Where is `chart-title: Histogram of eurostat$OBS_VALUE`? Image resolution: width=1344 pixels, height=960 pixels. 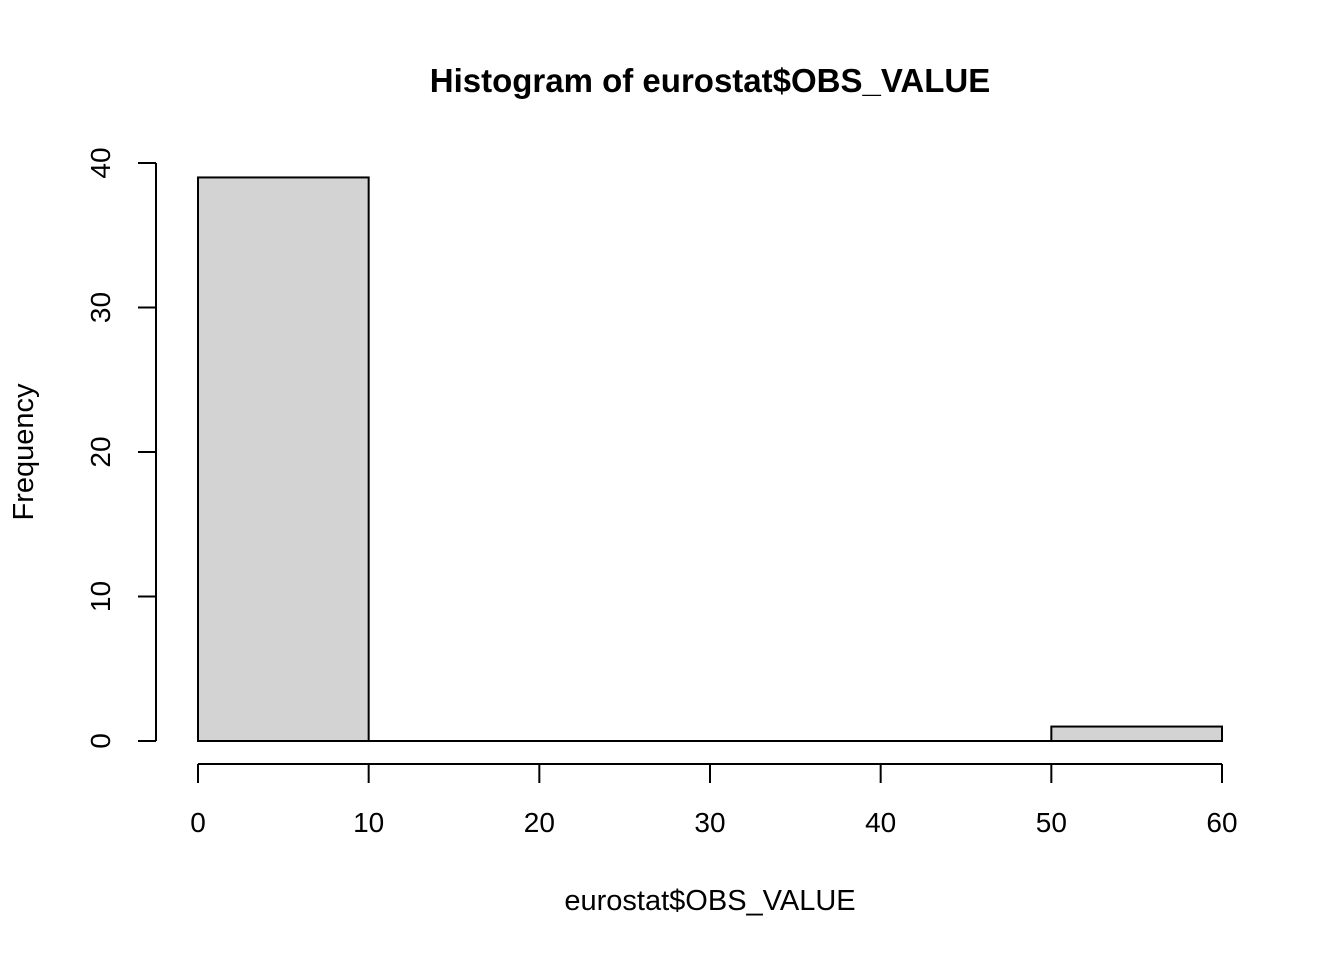
chart-title: Histogram of eurostat$OBS_VALUE is located at coordinates (710, 80).